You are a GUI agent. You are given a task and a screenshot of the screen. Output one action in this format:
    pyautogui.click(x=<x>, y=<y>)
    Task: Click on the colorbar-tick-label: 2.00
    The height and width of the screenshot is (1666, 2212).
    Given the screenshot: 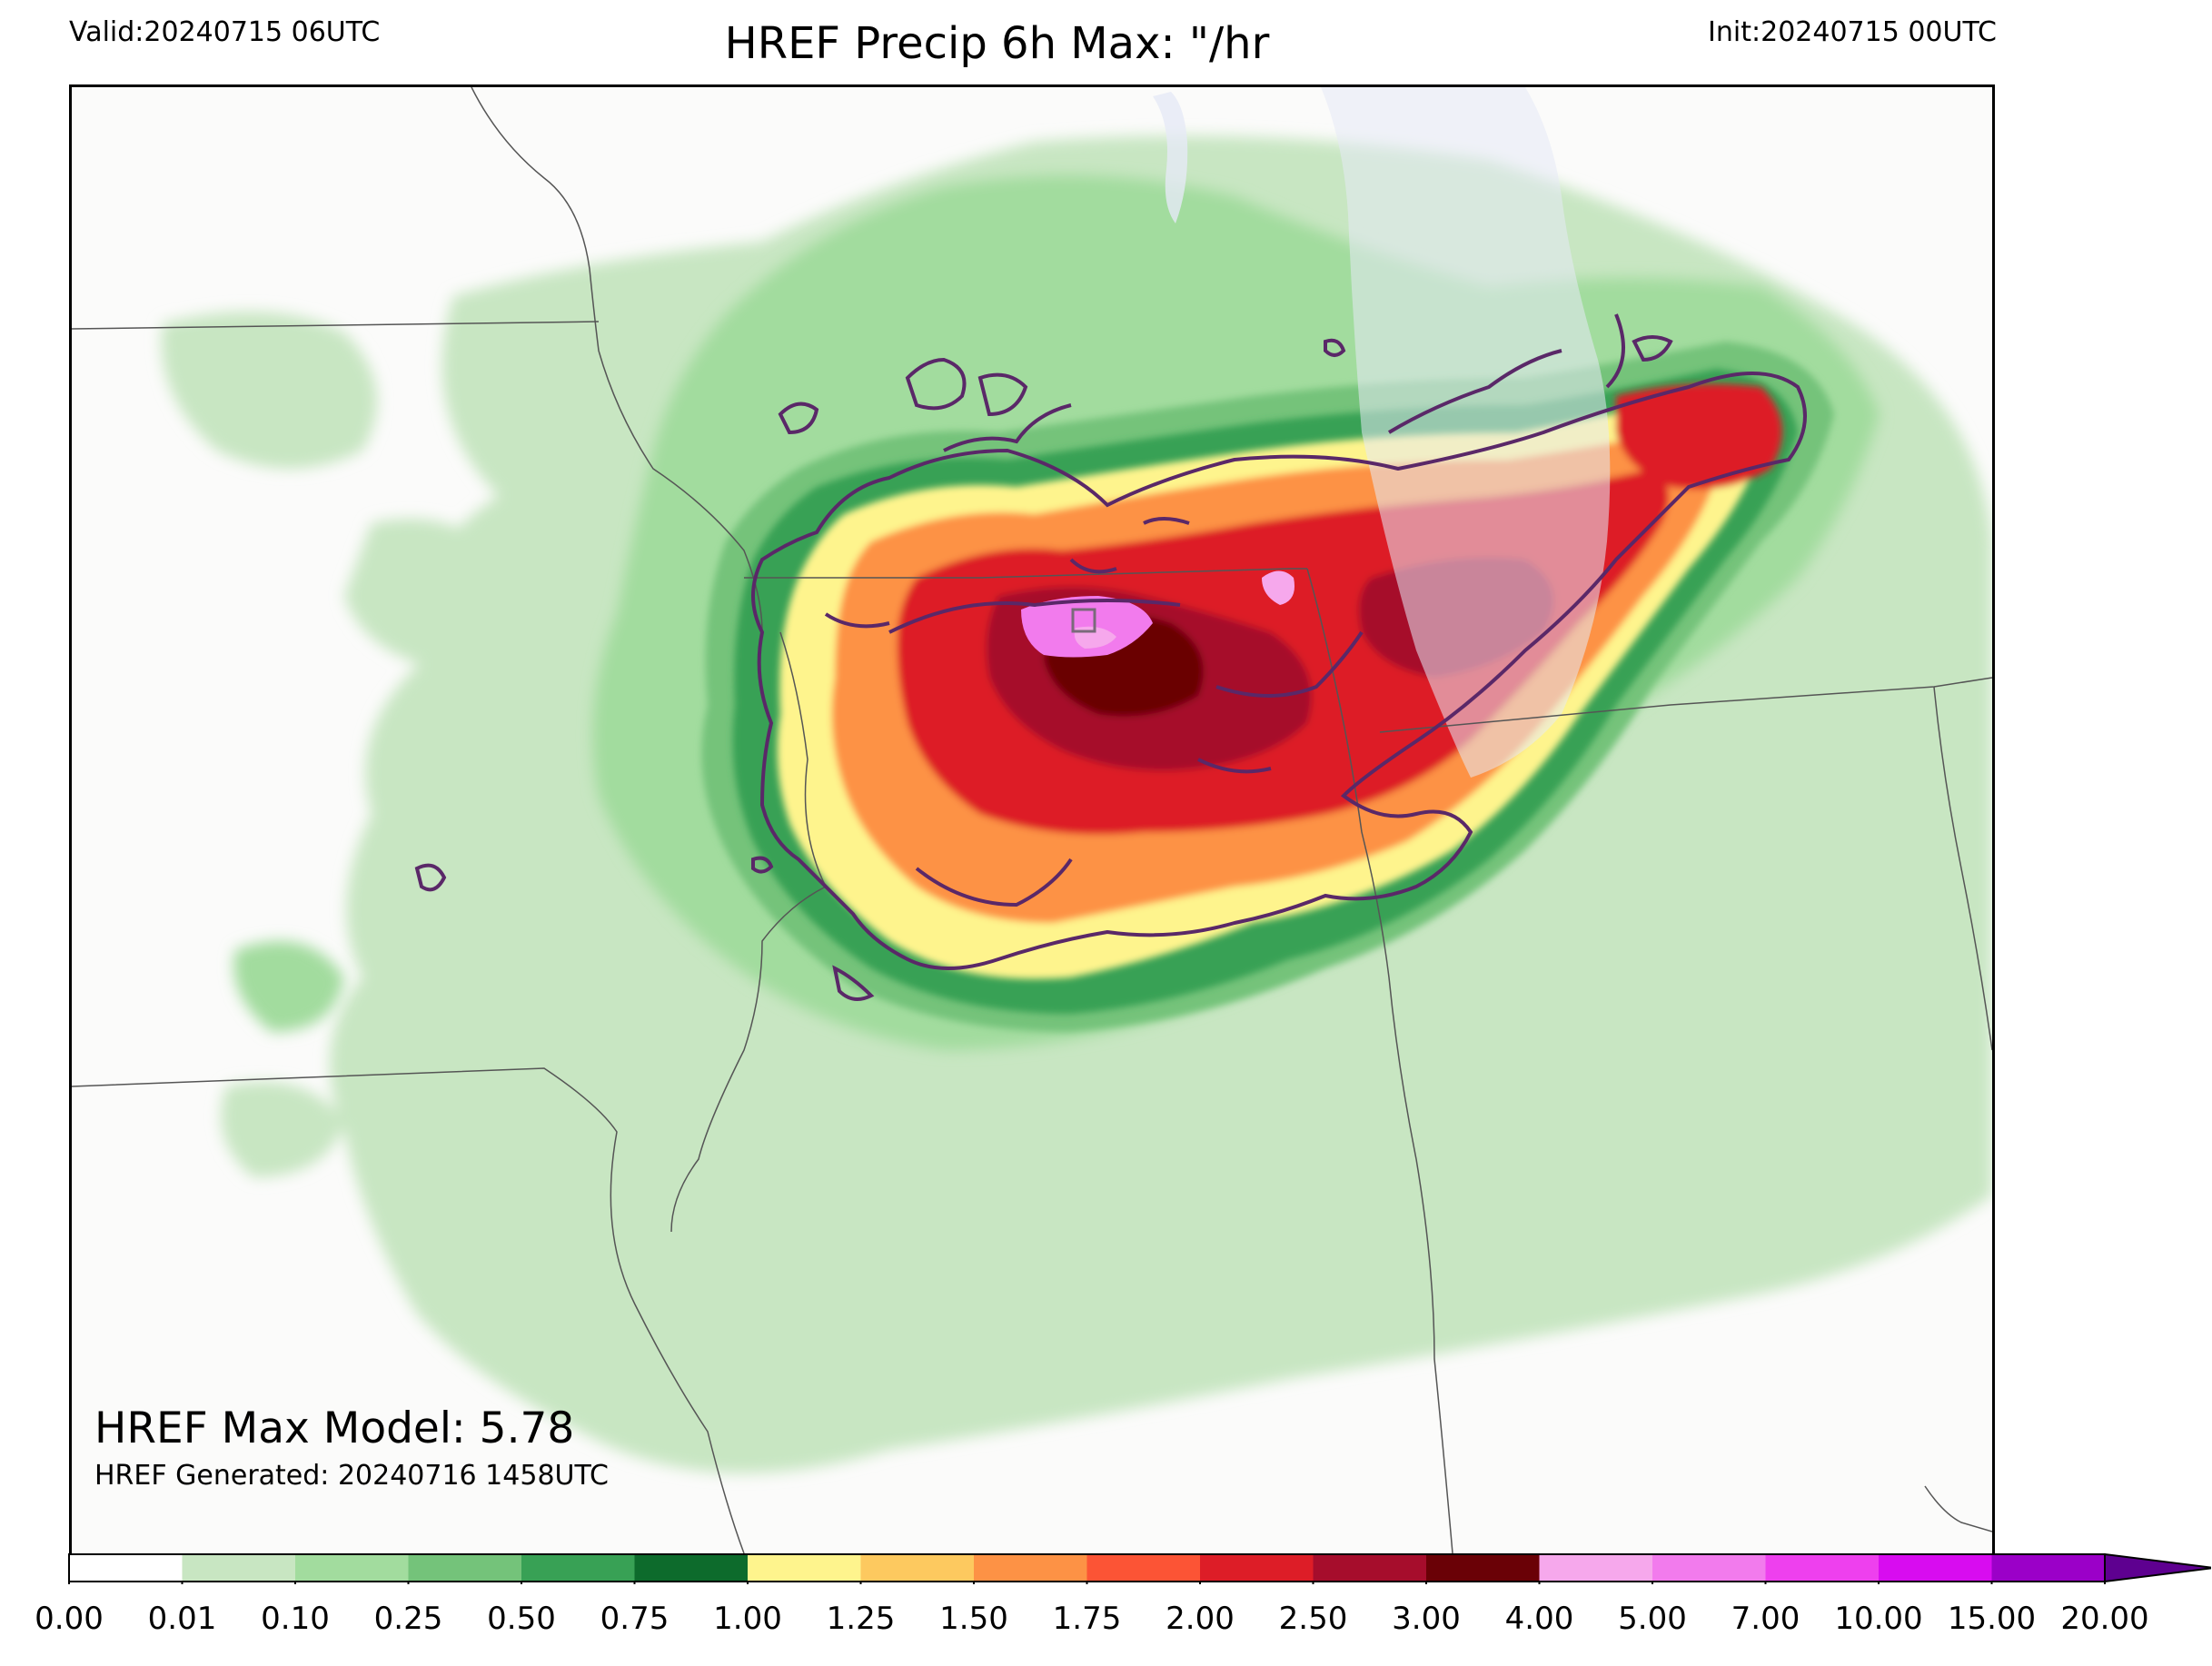 What is the action you would take?
    pyautogui.click(x=1200, y=1619)
    